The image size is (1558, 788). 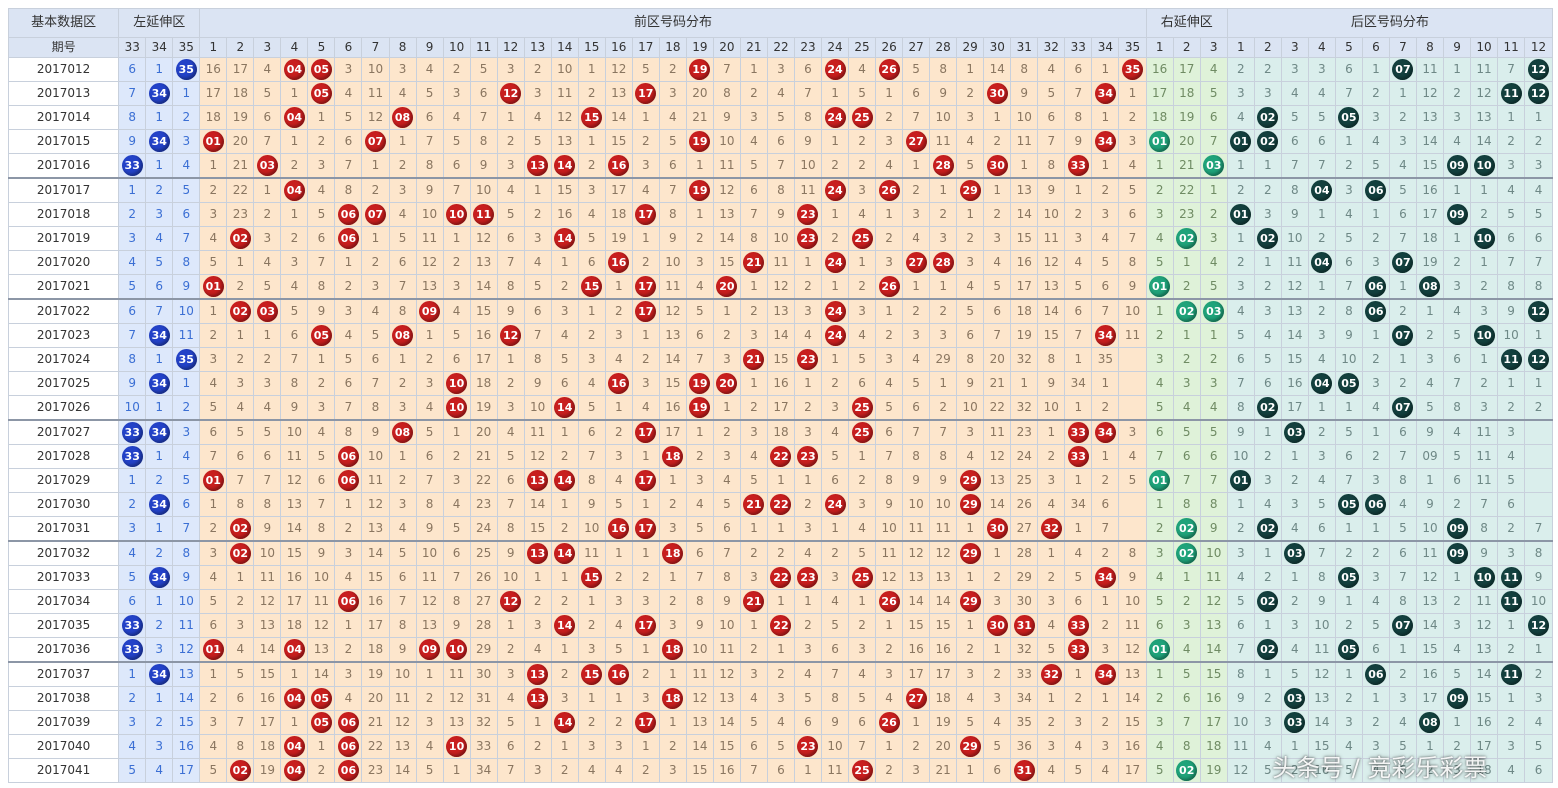 What do you see at coordinates (862, 770) in the screenshot?
I see `drawn-number-cell: 25` at bounding box center [862, 770].